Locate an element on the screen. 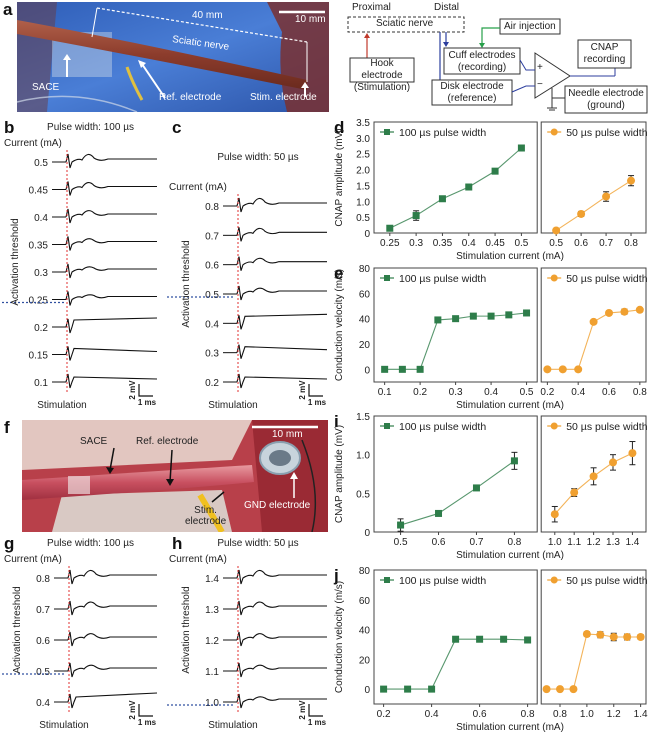 The width and height of the screenshot is (650, 734). distance-label: 40 mm is located at coordinates (207, 15).